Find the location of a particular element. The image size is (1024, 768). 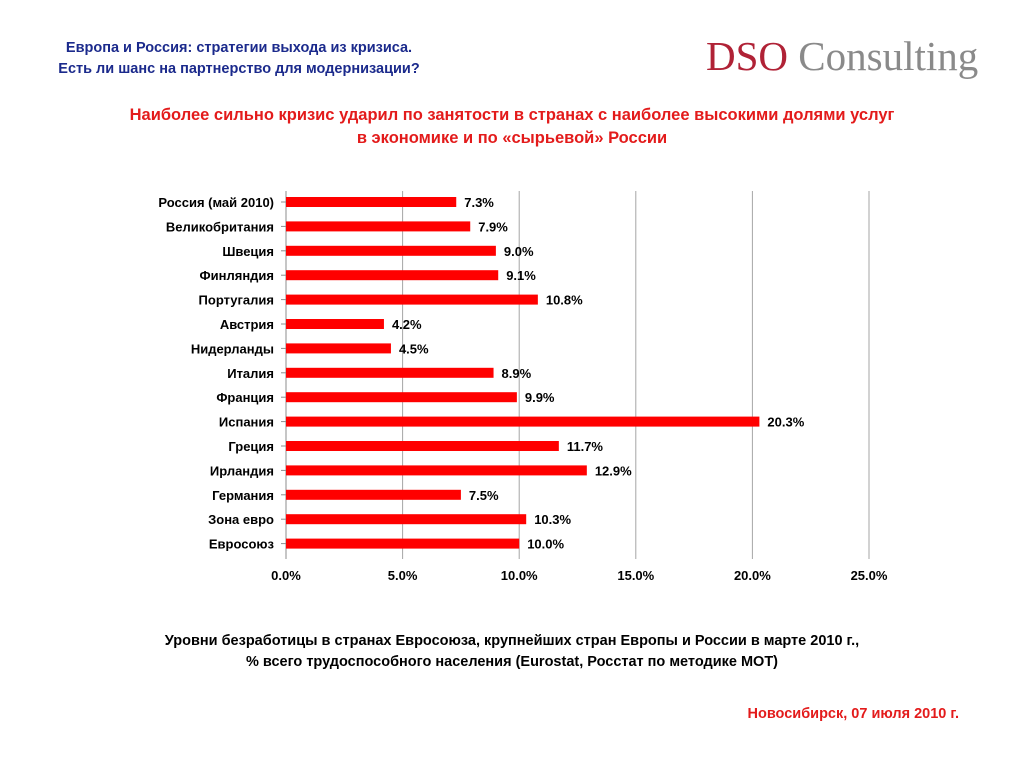

dso-consulting-logo: DSO Consulting is located at coordinates (842, 56).